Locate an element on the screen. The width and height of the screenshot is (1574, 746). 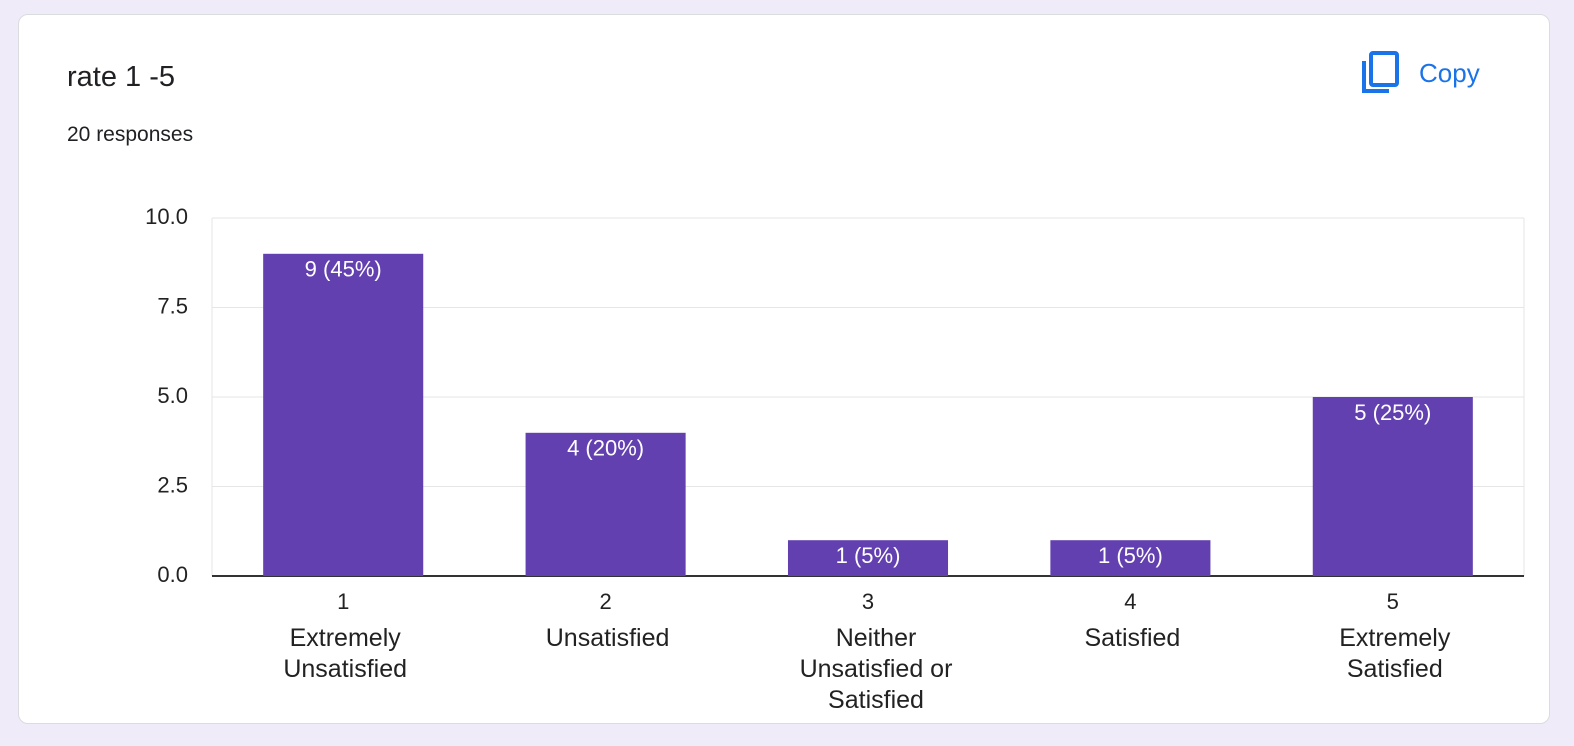
value-label: 4 (20%) is located at coordinates (605, 448).